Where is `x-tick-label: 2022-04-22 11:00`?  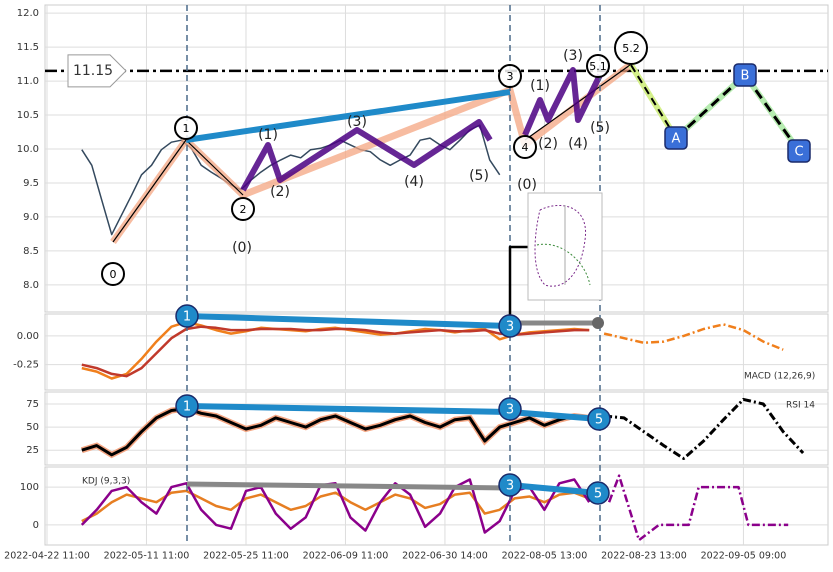 x-tick-label: 2022-04-22 11:00 is located at coordinates (47, 556).